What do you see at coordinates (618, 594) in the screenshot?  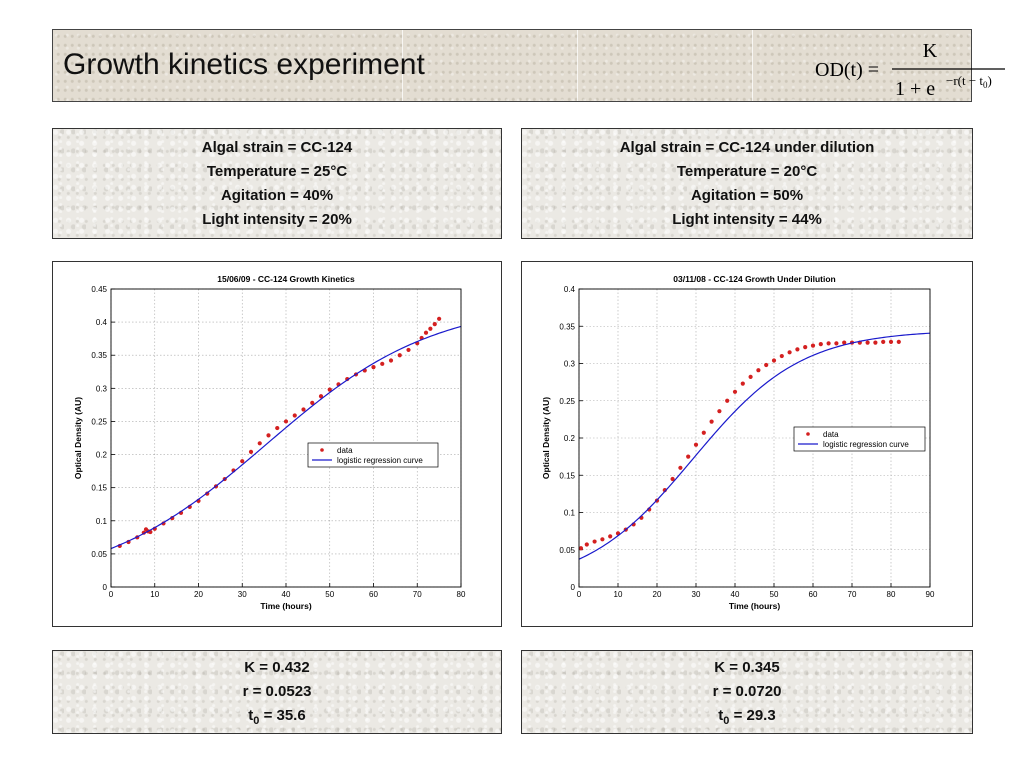 I see `x-tick-label: 10` at bounding box center [618, 594].